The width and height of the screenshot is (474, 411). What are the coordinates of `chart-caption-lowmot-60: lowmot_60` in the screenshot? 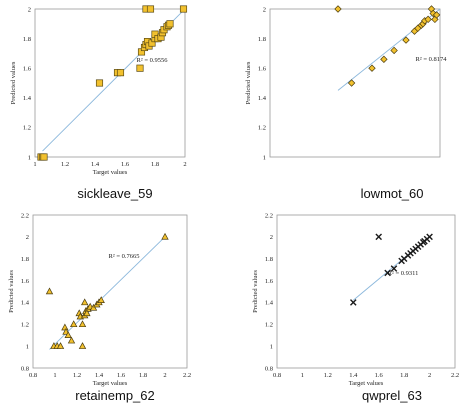 It's located at (392, 193).